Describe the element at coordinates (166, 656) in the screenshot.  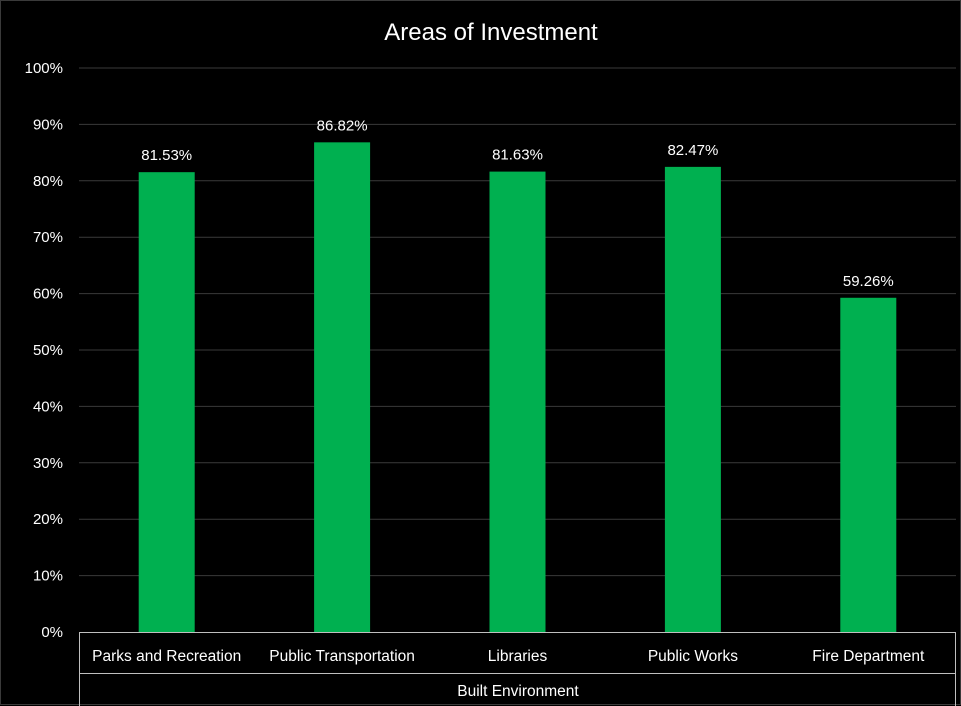
I see `category-label: Parks and Recreation` at that location.